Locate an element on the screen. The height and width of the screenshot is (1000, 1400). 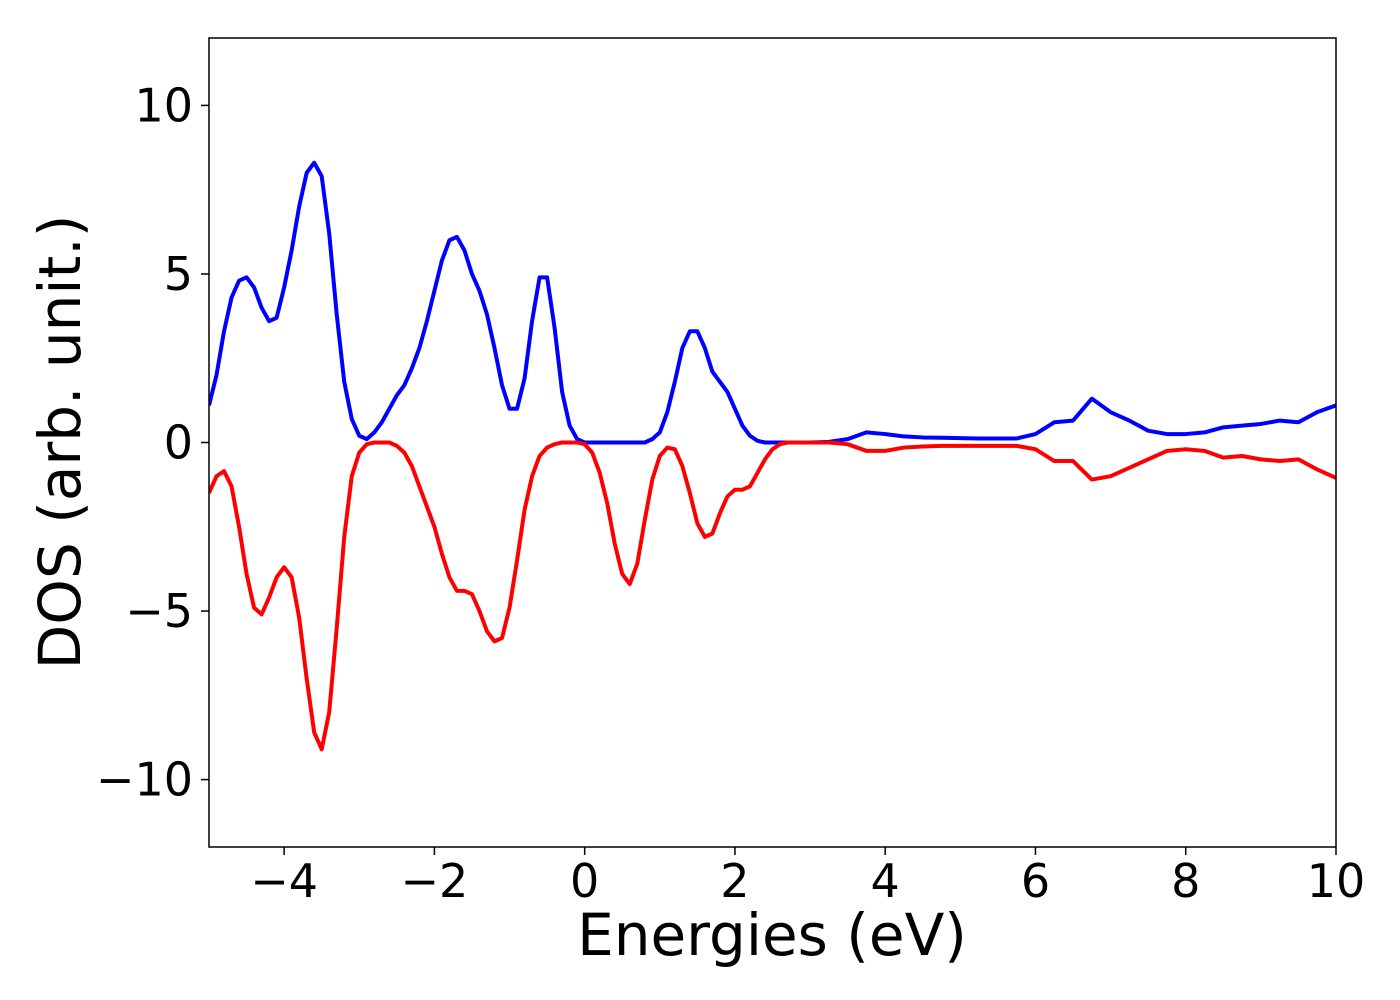
y-tick-label: 5 is located at coordinates (178, 274).